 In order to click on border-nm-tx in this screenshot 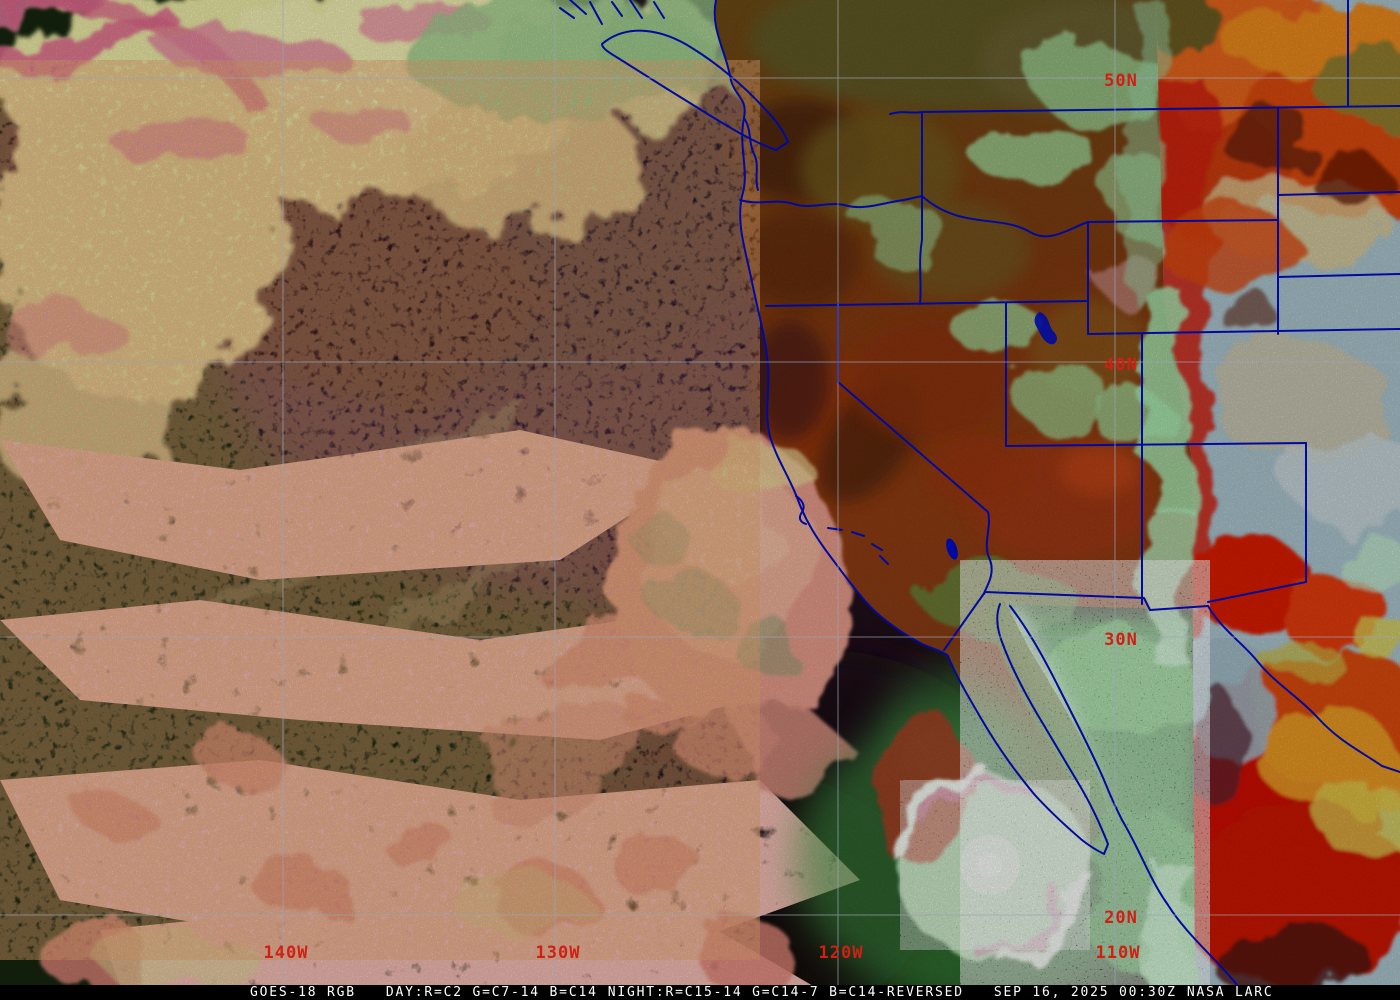, I will do `click(1257, 592)`.